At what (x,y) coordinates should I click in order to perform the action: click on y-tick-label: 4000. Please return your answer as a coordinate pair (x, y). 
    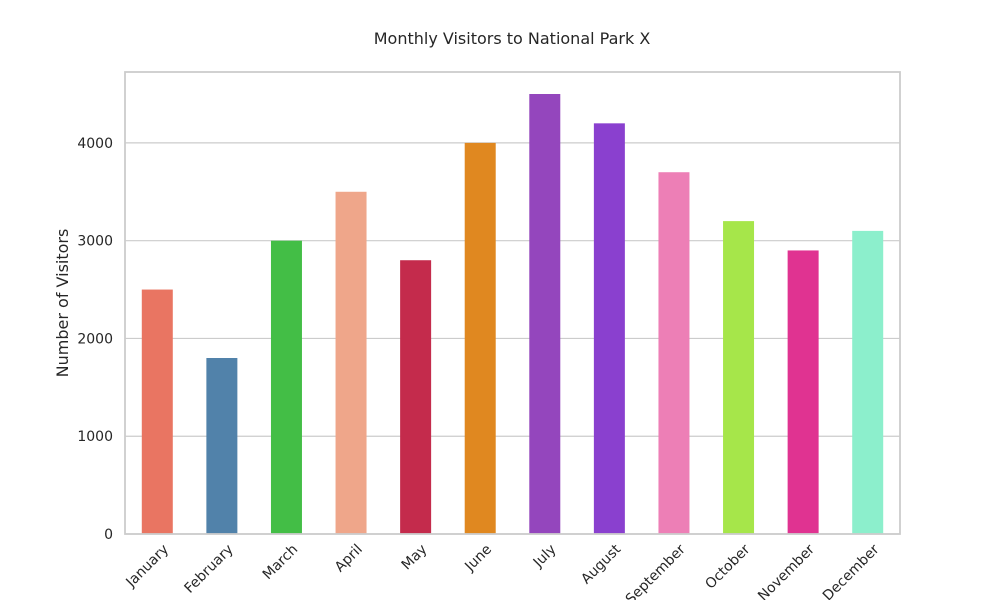
    Looking at the image, I should click on (95, 144).